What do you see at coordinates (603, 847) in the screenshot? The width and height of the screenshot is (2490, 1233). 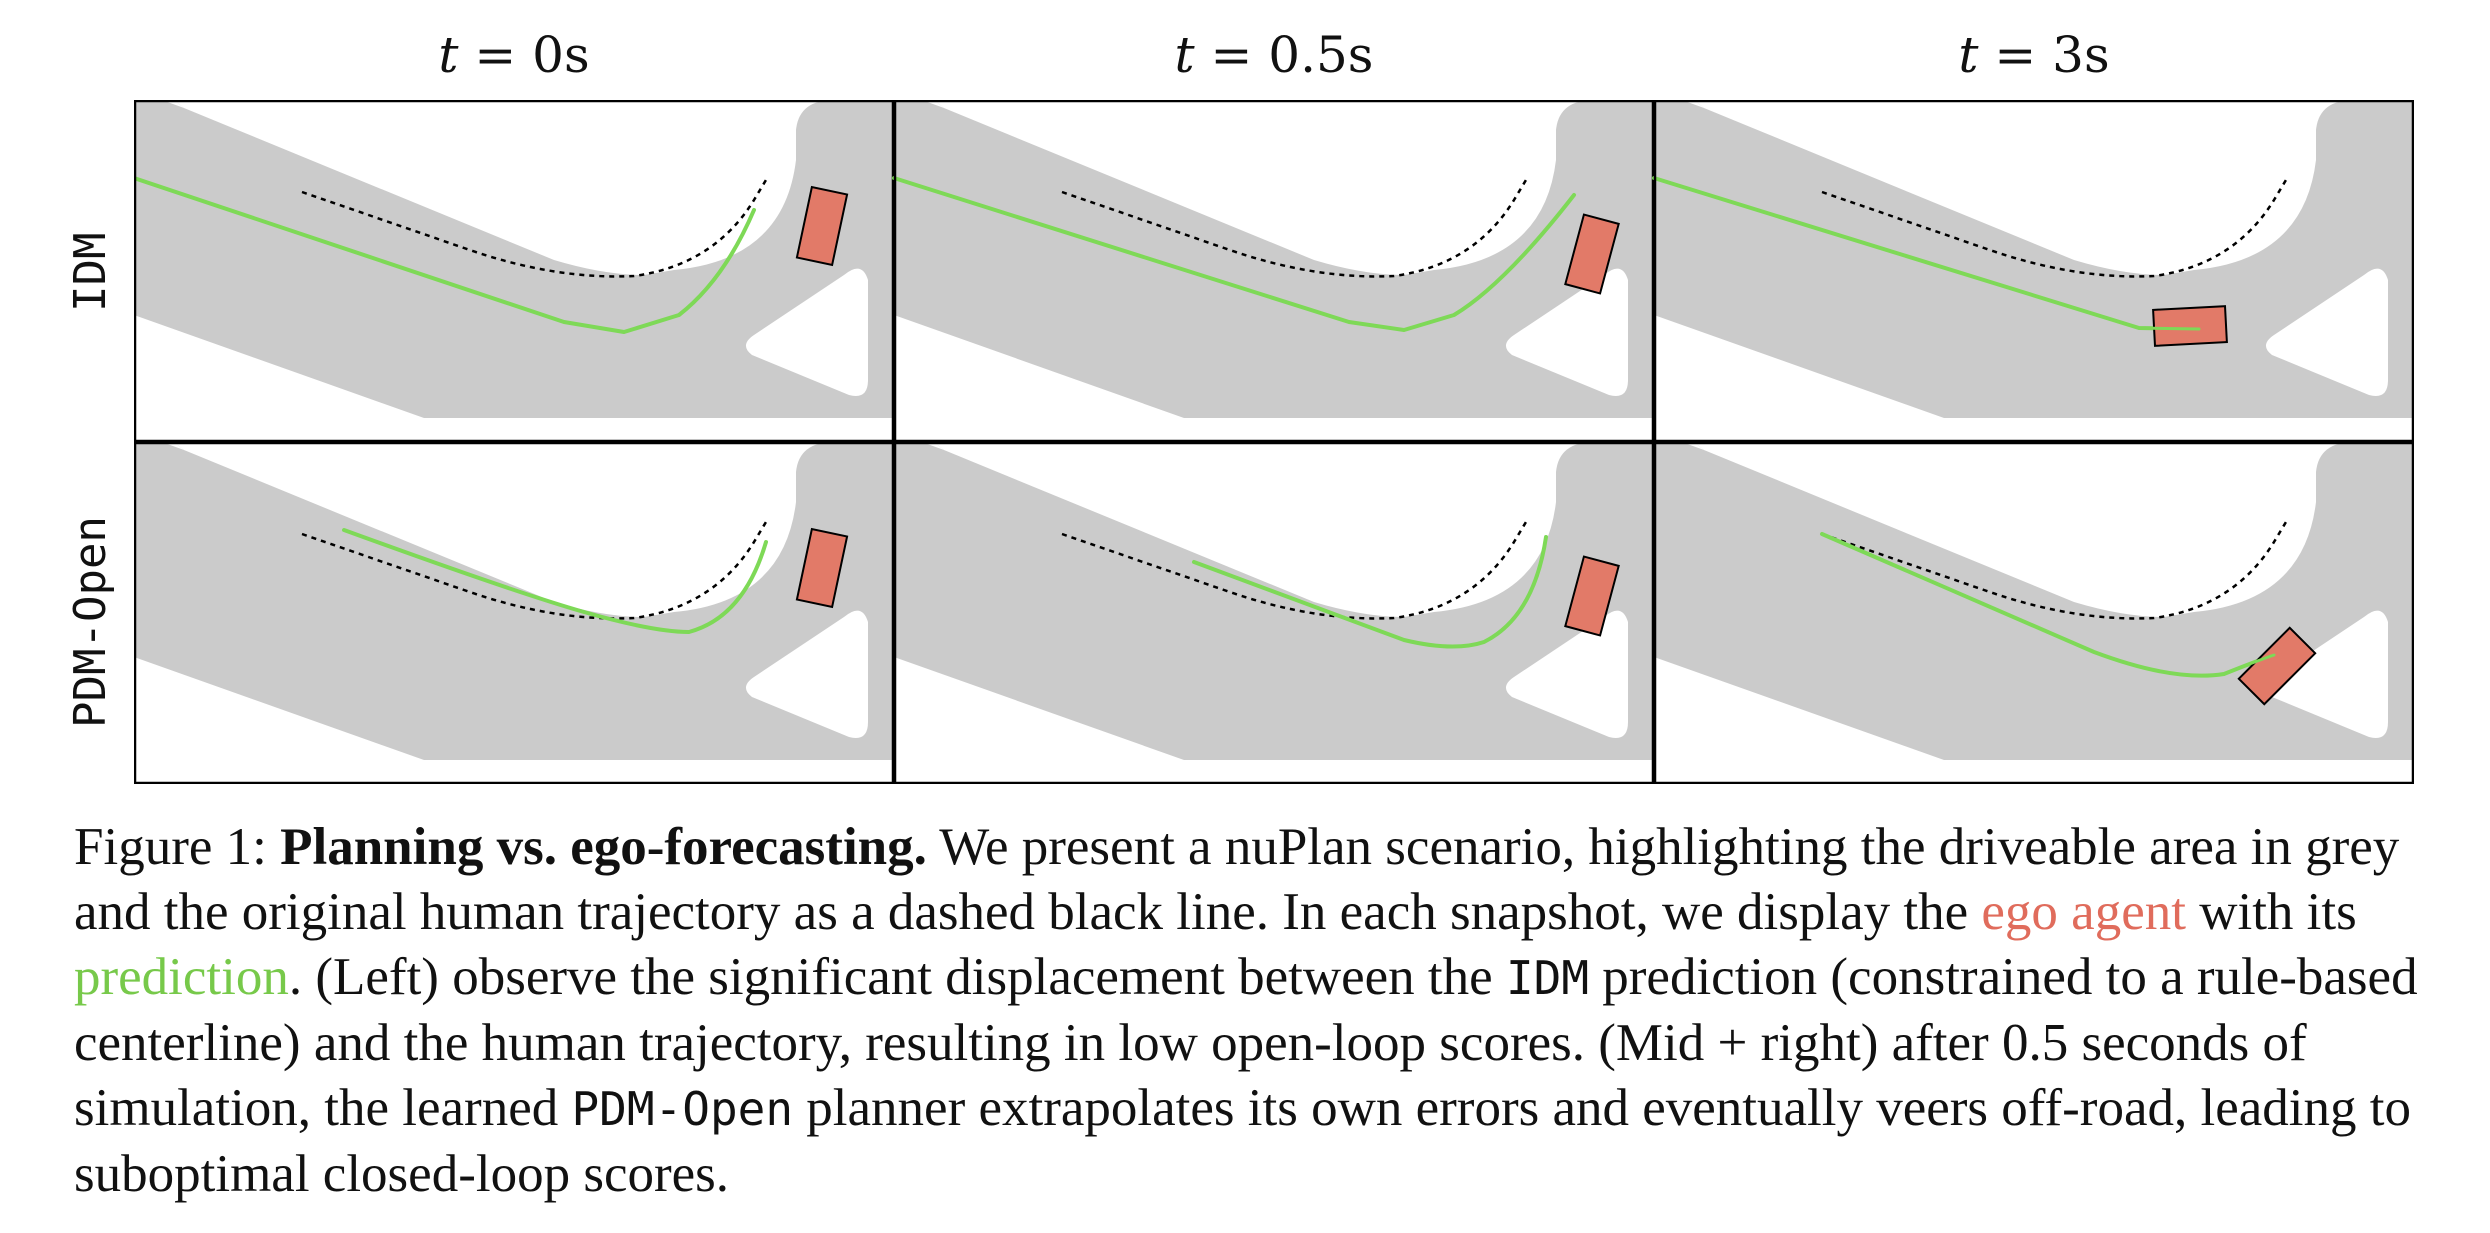 I see `caption-title: Planning vs. ego-forecasting.` at bounding box center [603, 847].